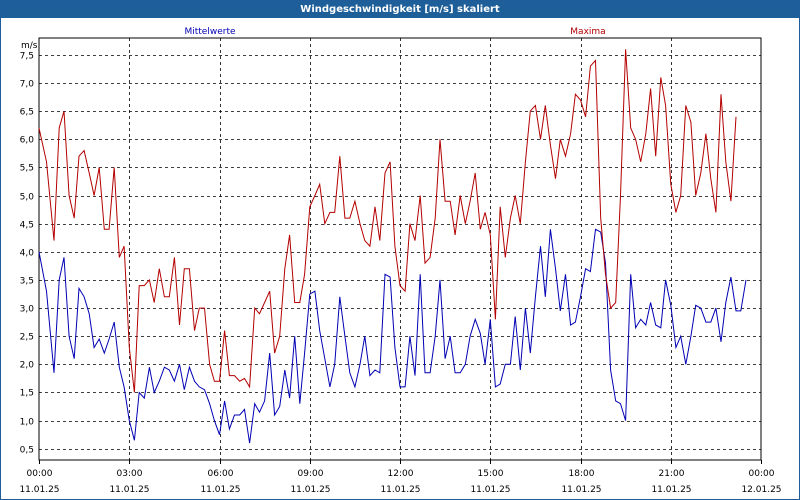 The width and height of the screenshot is (800, 500). Describe the element at coordinates (27, 394) in the screenshot. I see `y-tick-label: 1,5` at that location.